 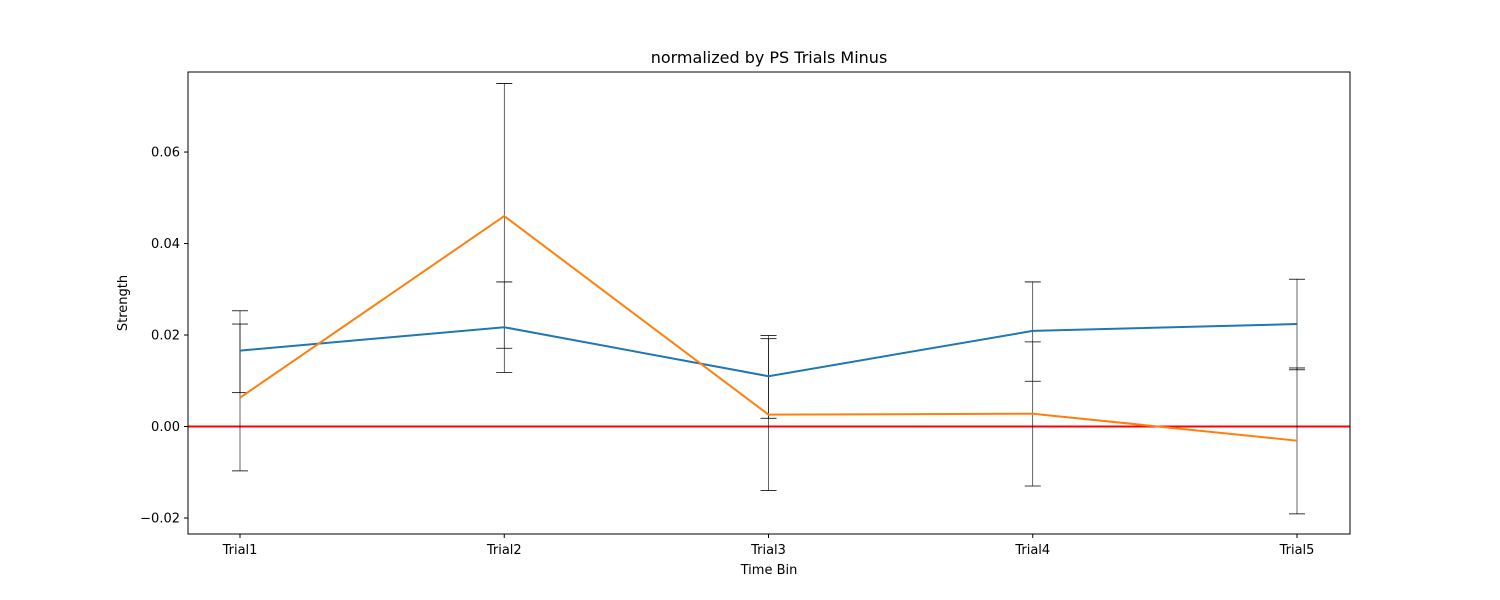 I want to click on chart-title: normalized by PS Trials Minus, so click(x=769, y=57).